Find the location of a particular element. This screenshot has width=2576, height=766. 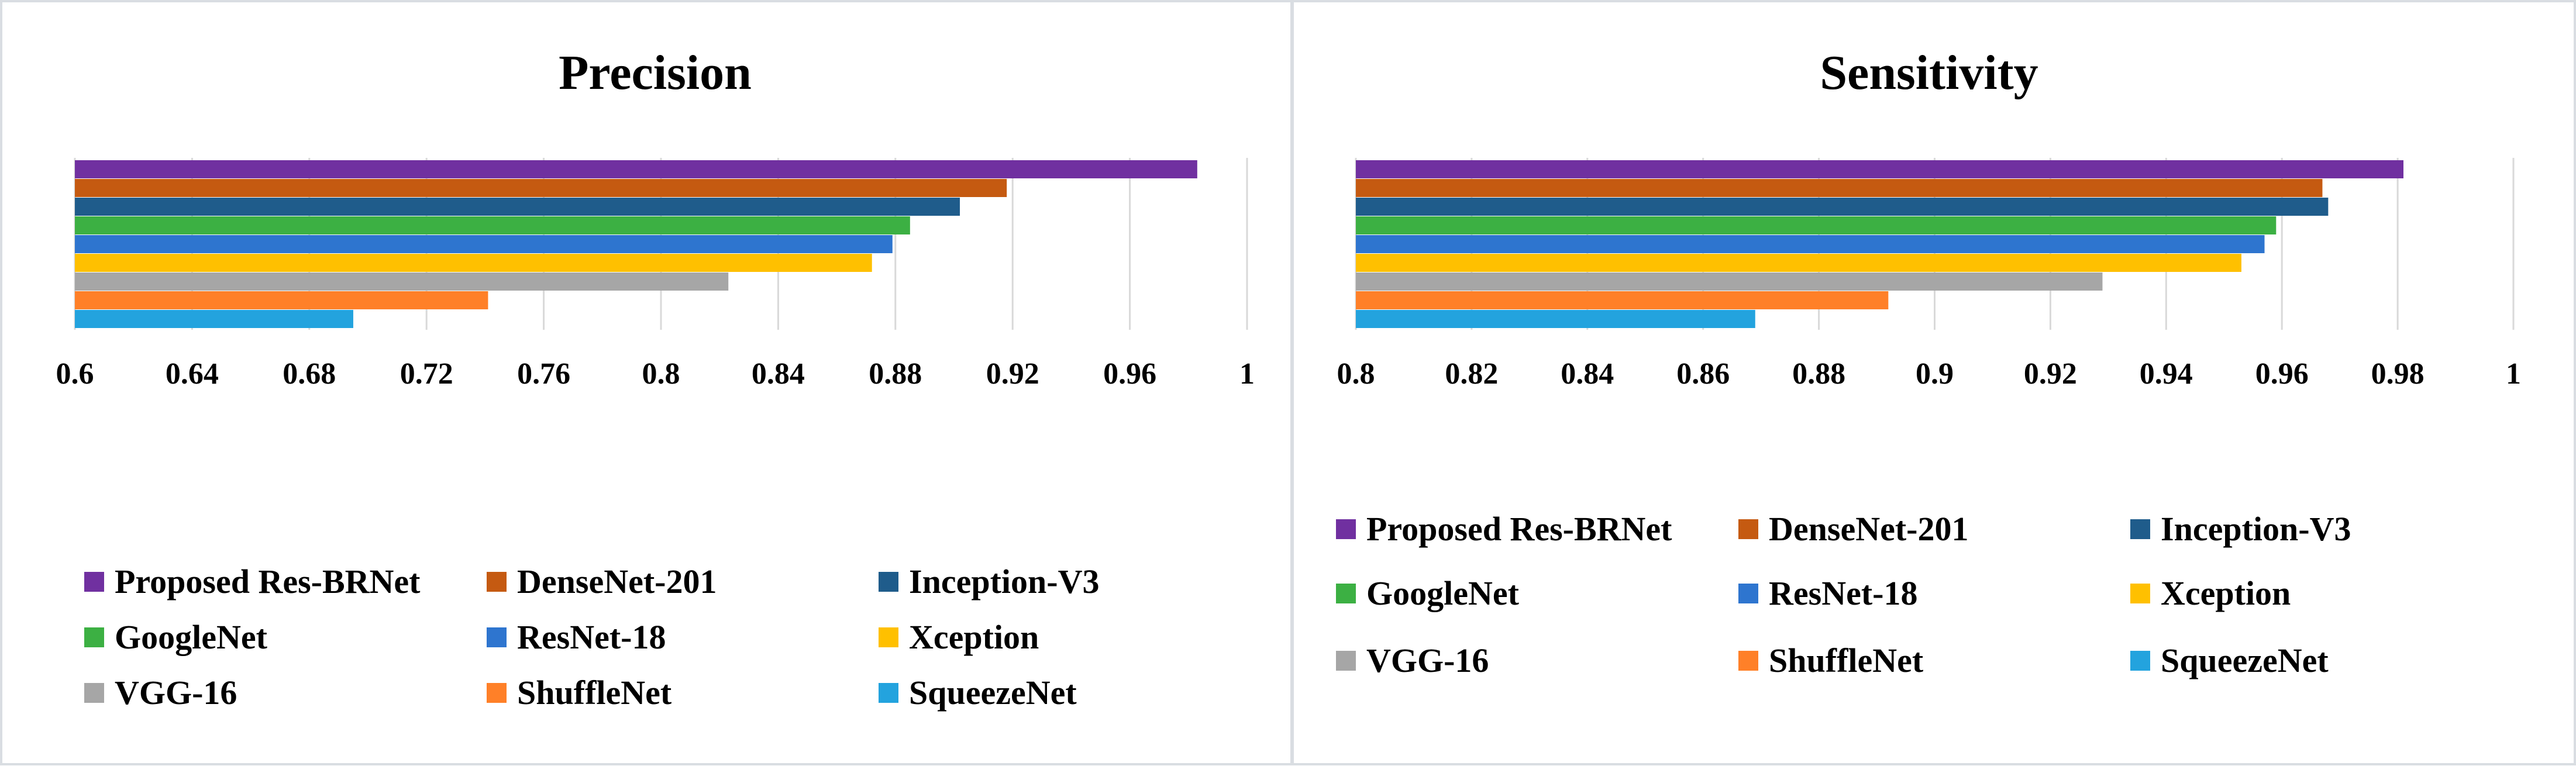

sensitivity-bar-proposed-res-brnet is located at coordinates (1879, 169).